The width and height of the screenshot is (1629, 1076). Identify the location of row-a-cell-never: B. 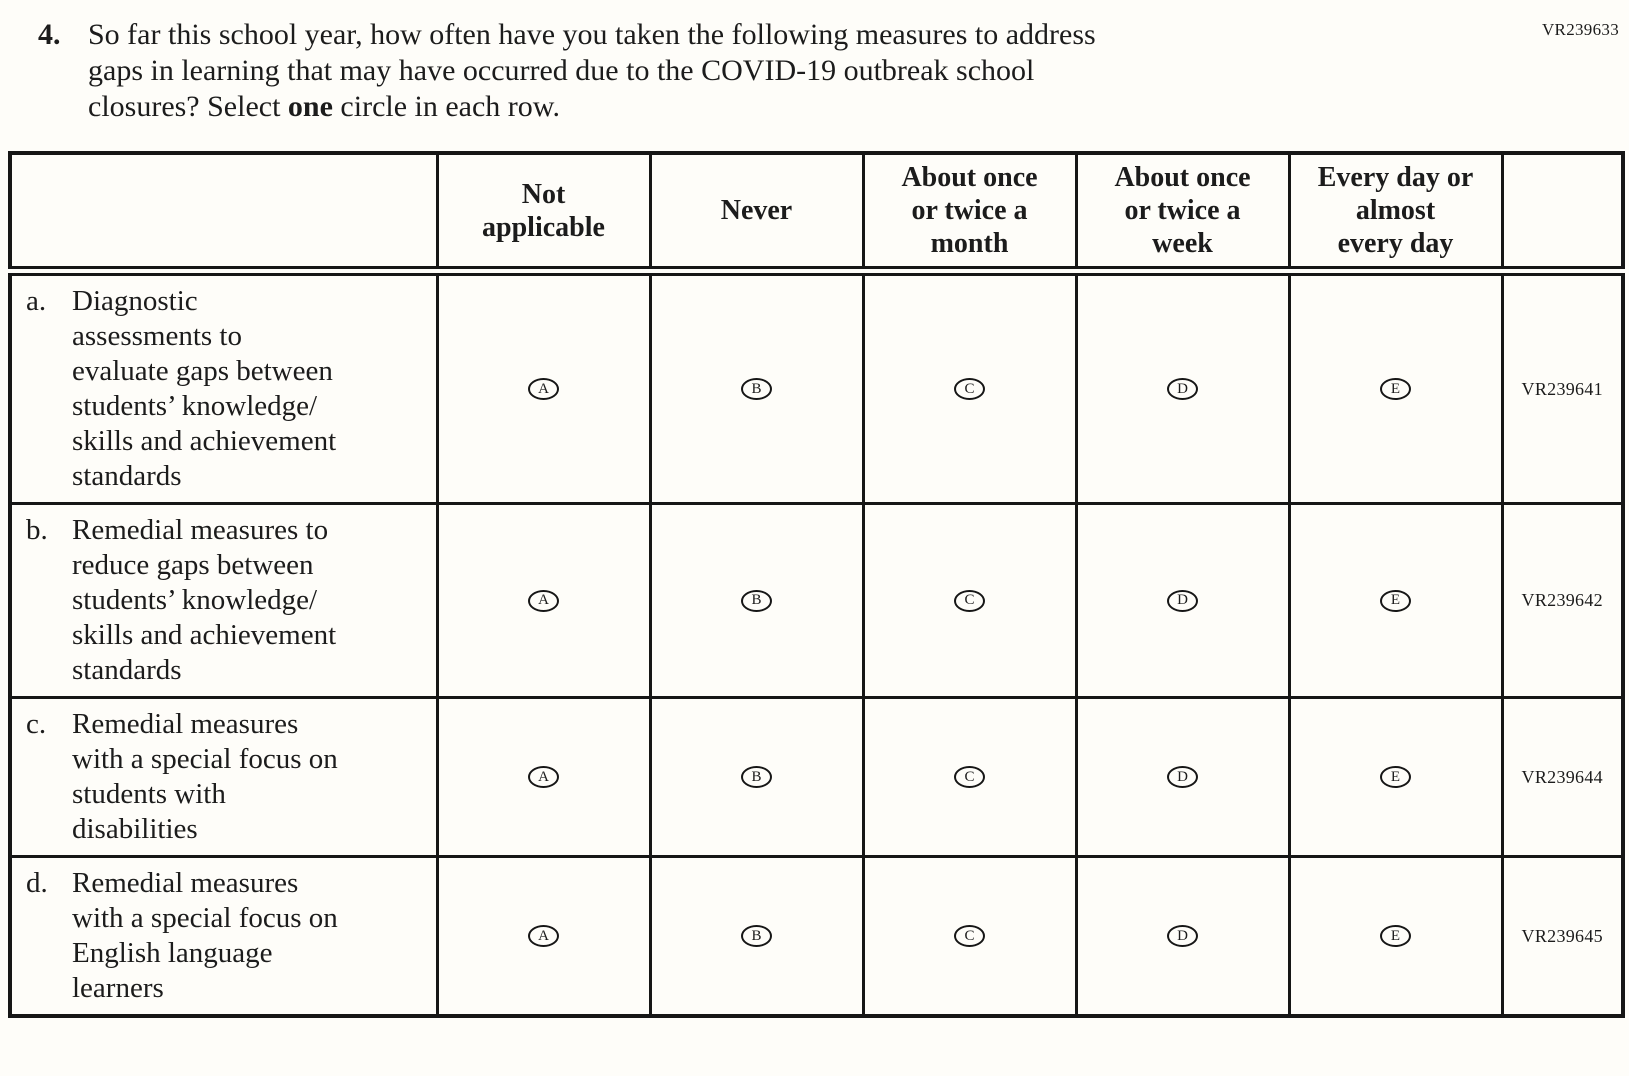
(756, 387).